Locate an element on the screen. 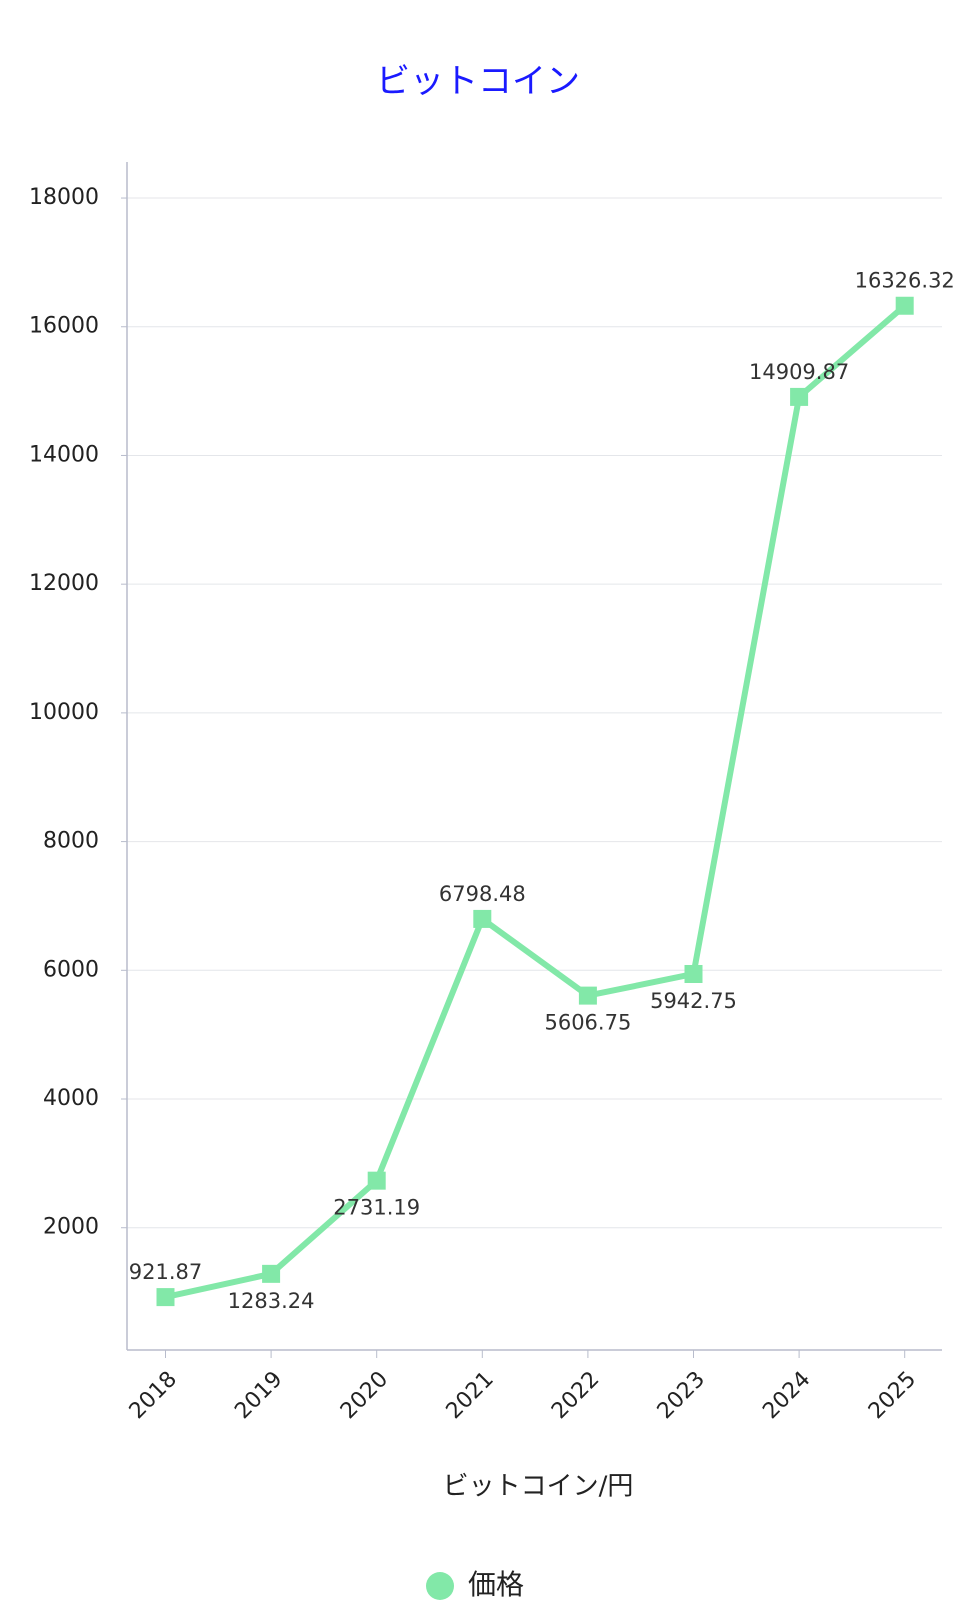  x-axis-title: ビットコイン/円 is located at coordinates (538, 1487).